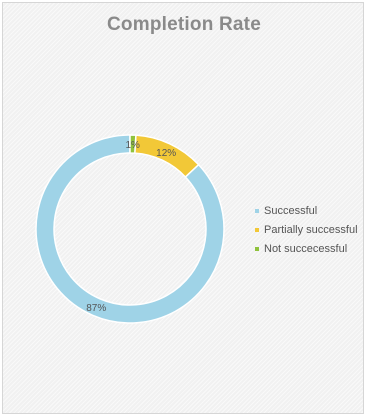 This screenshot has width=368, height=418. Describe the element at coordinates (184, 24) in the screenshot. I see `chart-title: Completion Rate` at that location.